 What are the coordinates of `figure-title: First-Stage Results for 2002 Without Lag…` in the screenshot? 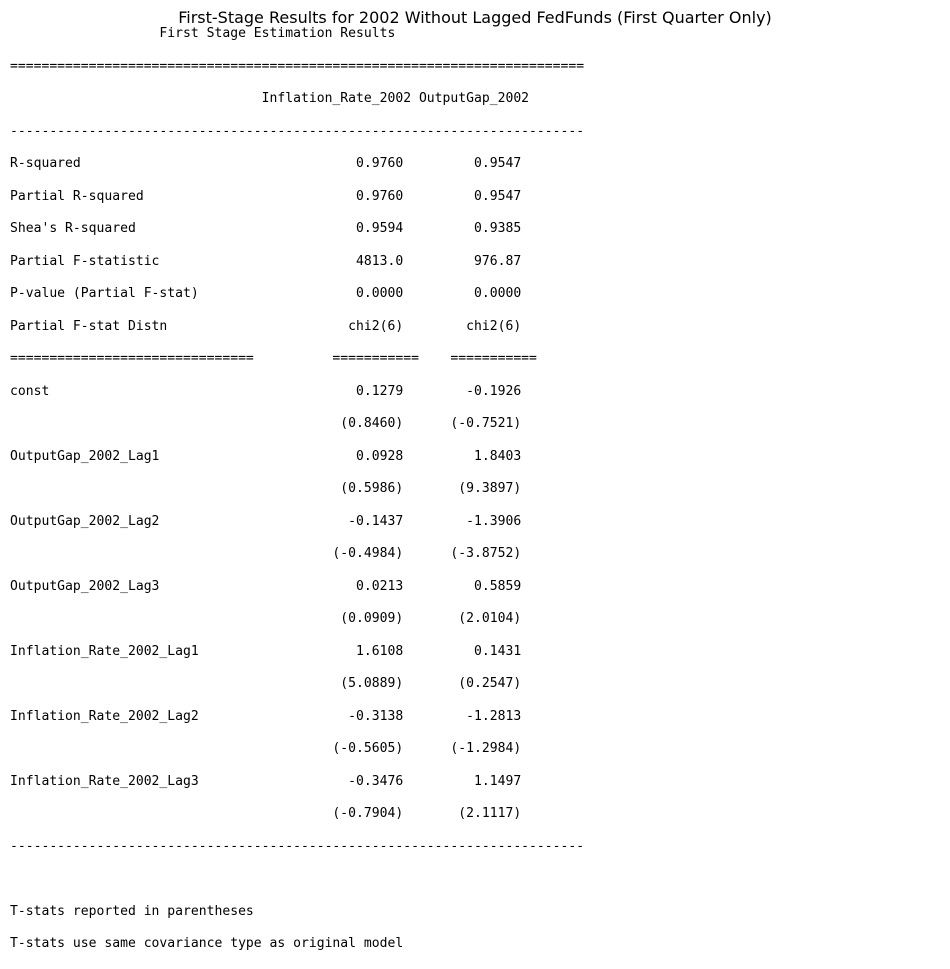 It's located at (475, 18).